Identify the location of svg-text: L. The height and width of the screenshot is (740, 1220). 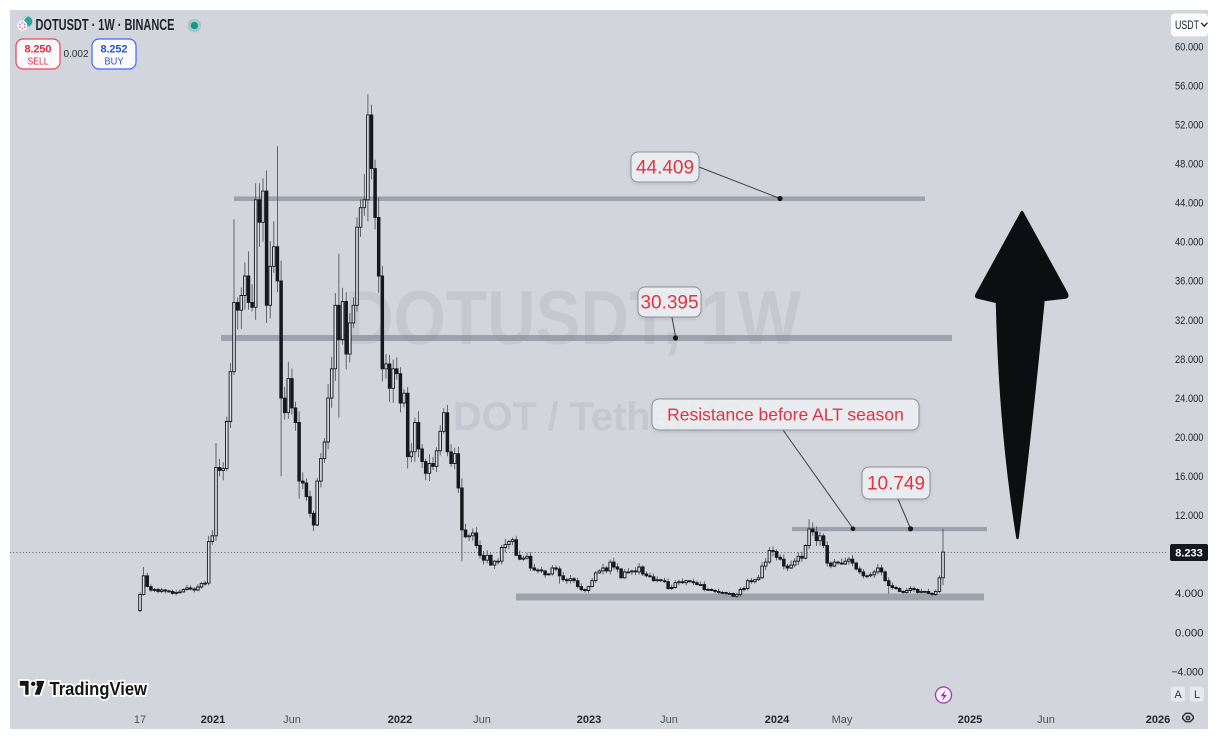
(1197, 695).